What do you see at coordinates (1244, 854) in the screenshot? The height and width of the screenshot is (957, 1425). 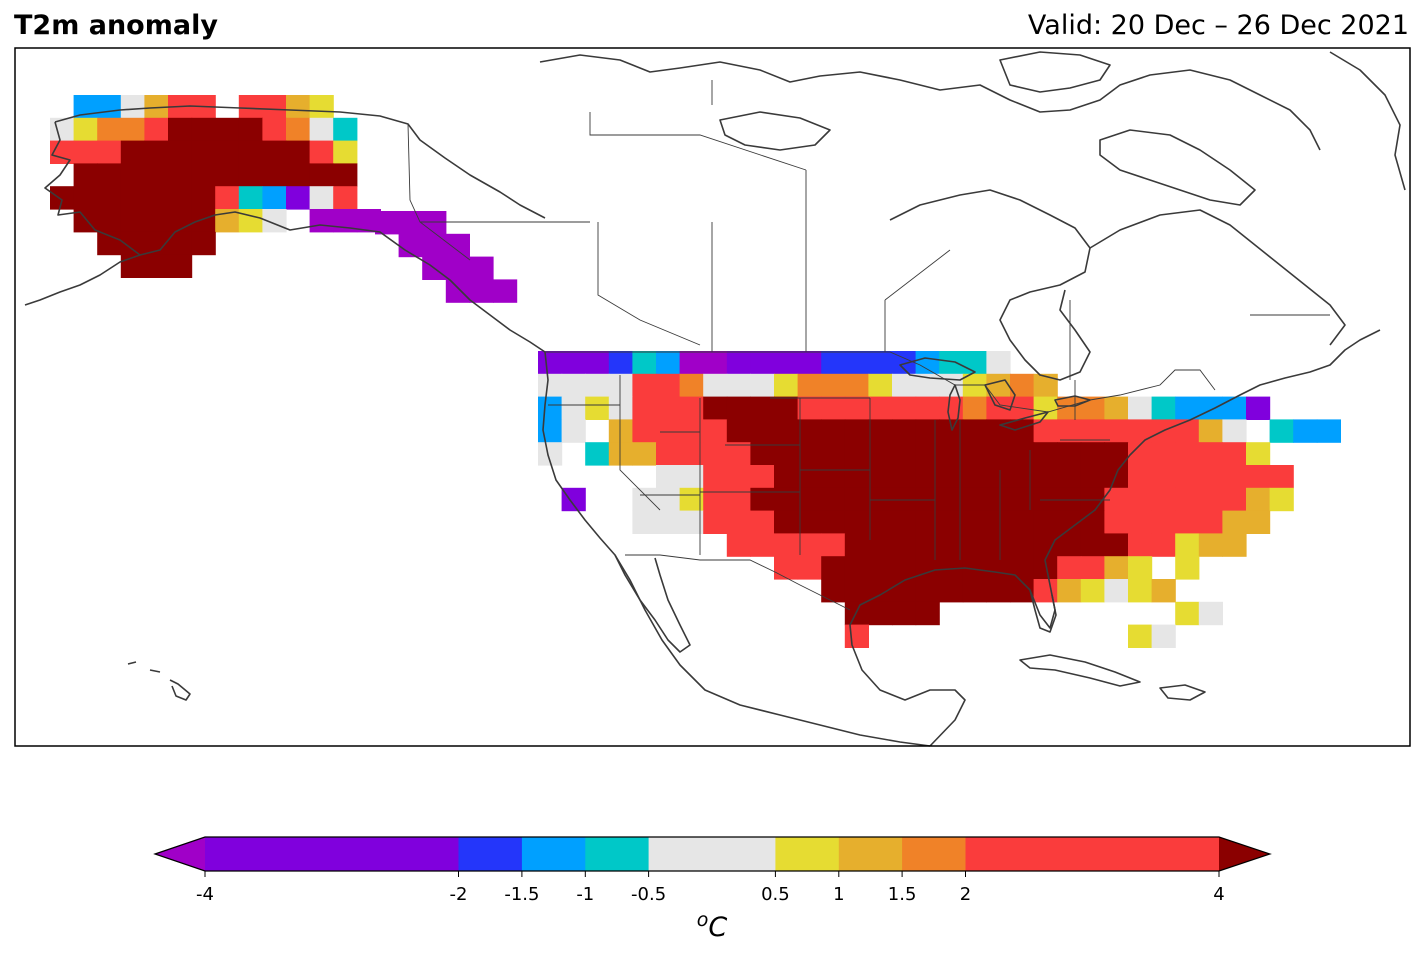 I see `colorbar-over-arrow` at bounding box center [1244, 854].